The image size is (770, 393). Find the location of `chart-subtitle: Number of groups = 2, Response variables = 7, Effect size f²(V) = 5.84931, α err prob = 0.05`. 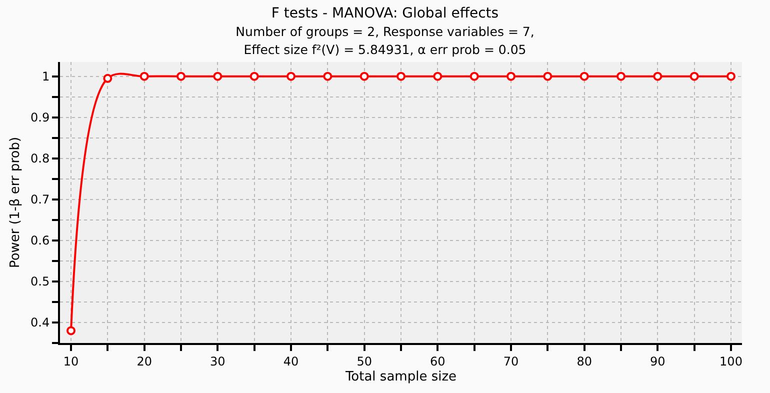

chart-subtitle: Number of groups = 2, Response variables = 7, Effect size f²(V) = 5.84931, α err prob = 0.05 is located at coordinates (385, 41).